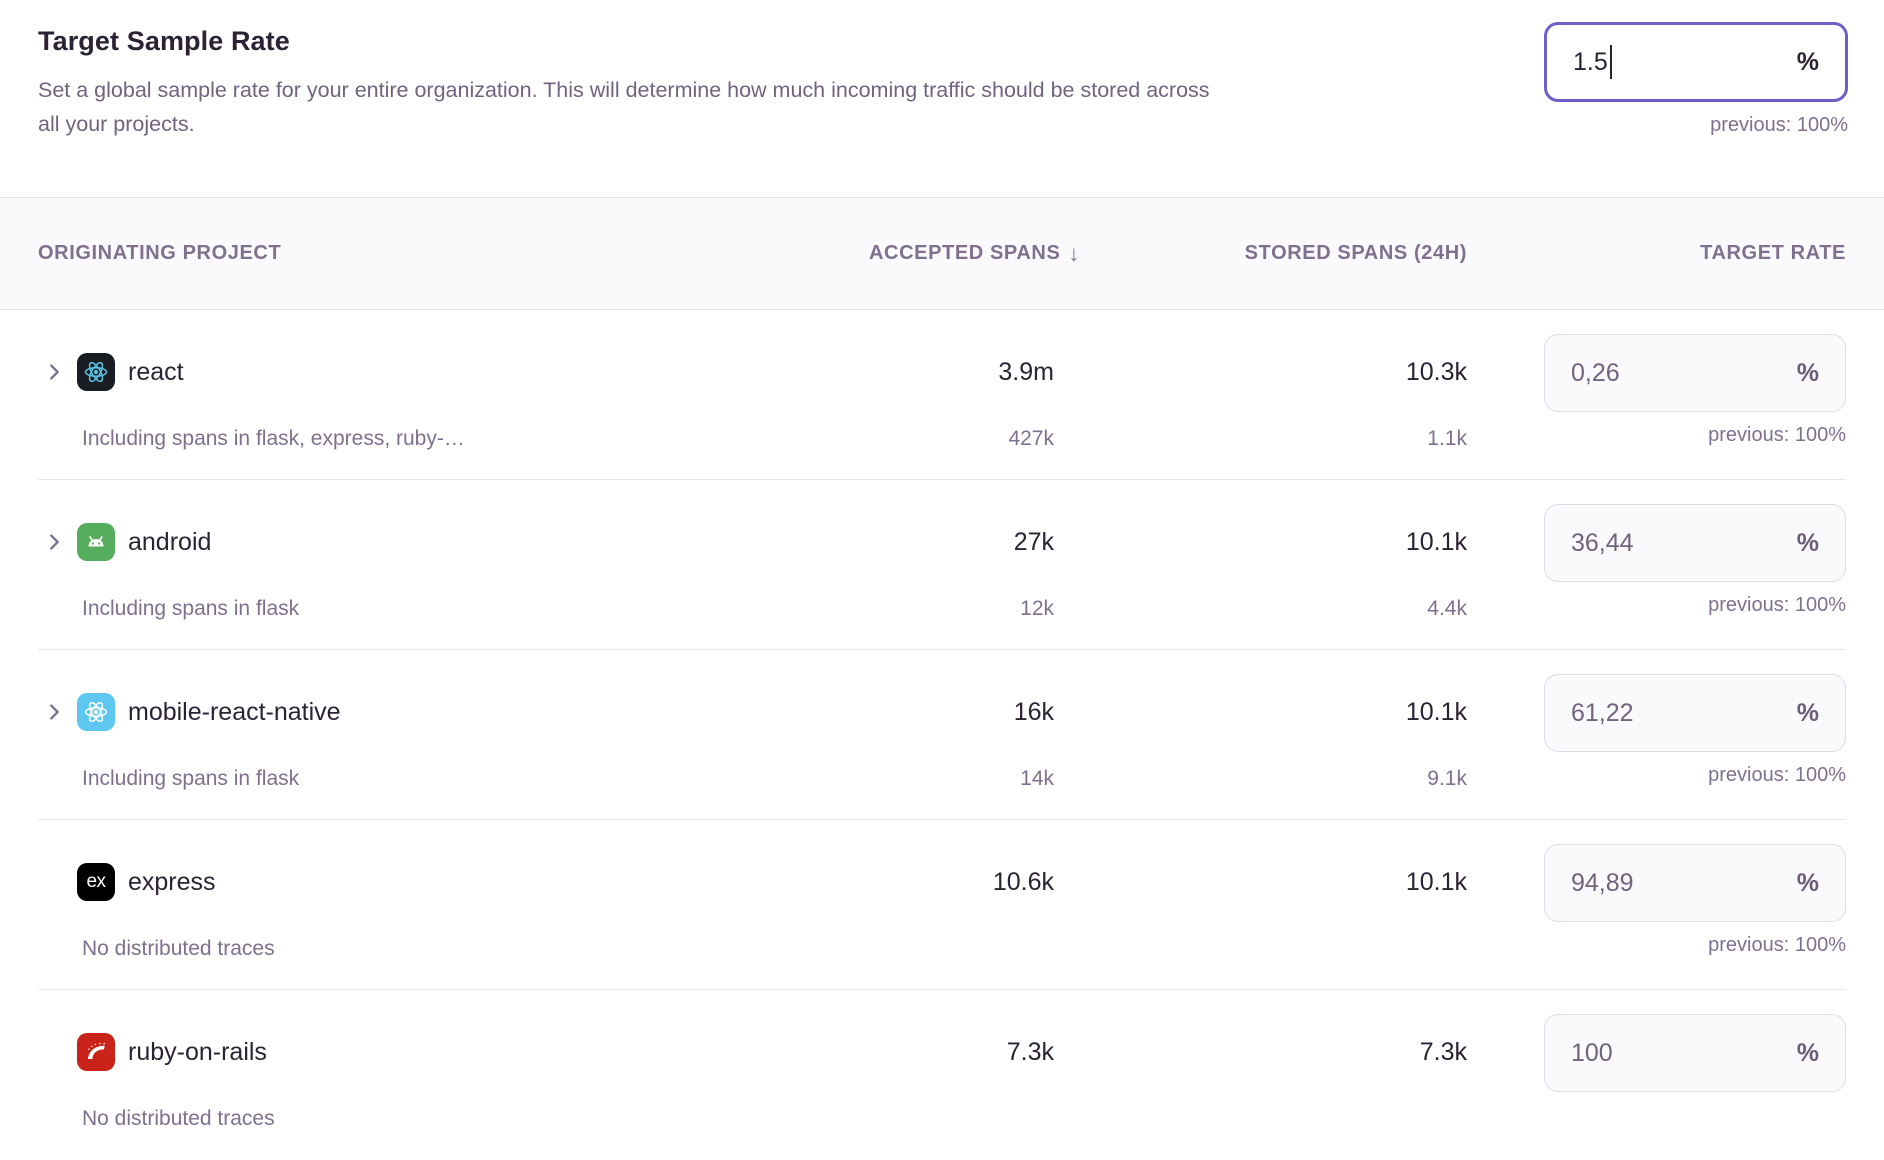  What do you see at coordinates (1595, 372) in the screenshot?
I see `rate-value: 0,26` at bounding box center [1595, 372].